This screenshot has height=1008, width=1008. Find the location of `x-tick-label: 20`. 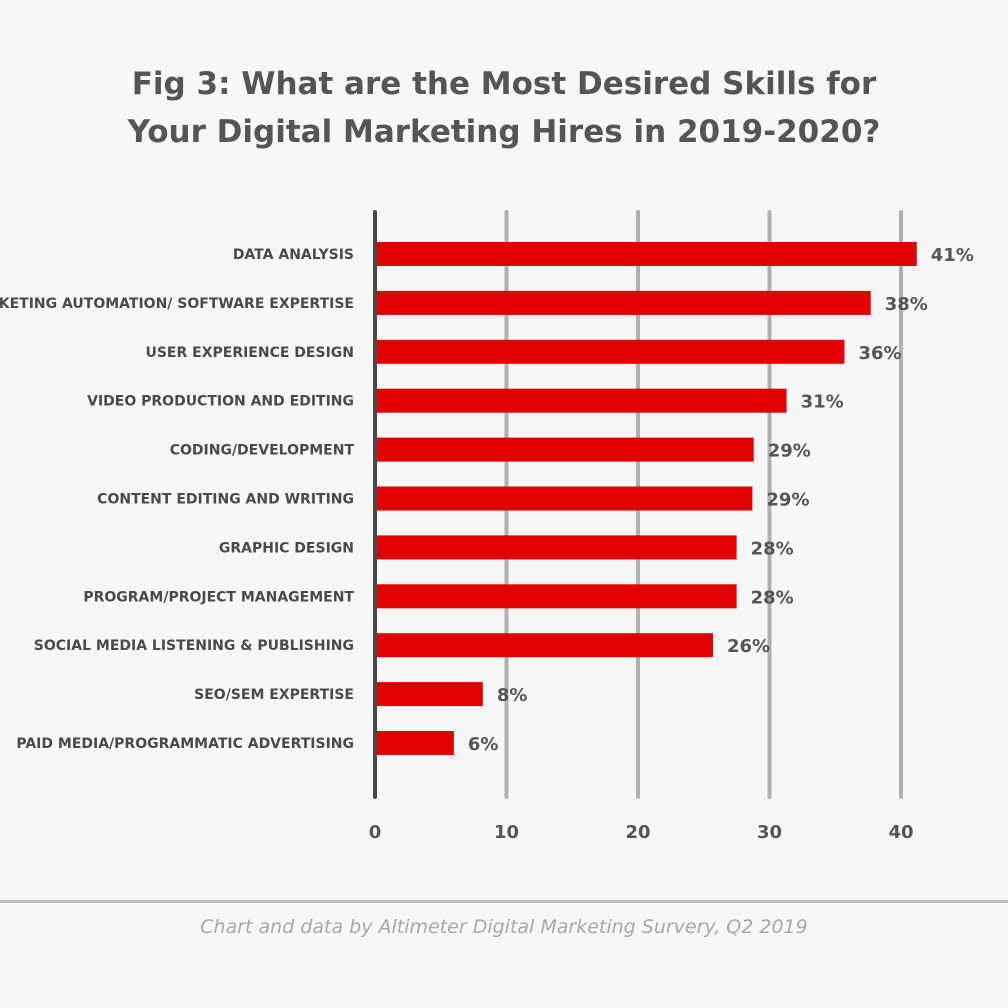

x-tick-label: 20 is located at coordinates (637, 832).